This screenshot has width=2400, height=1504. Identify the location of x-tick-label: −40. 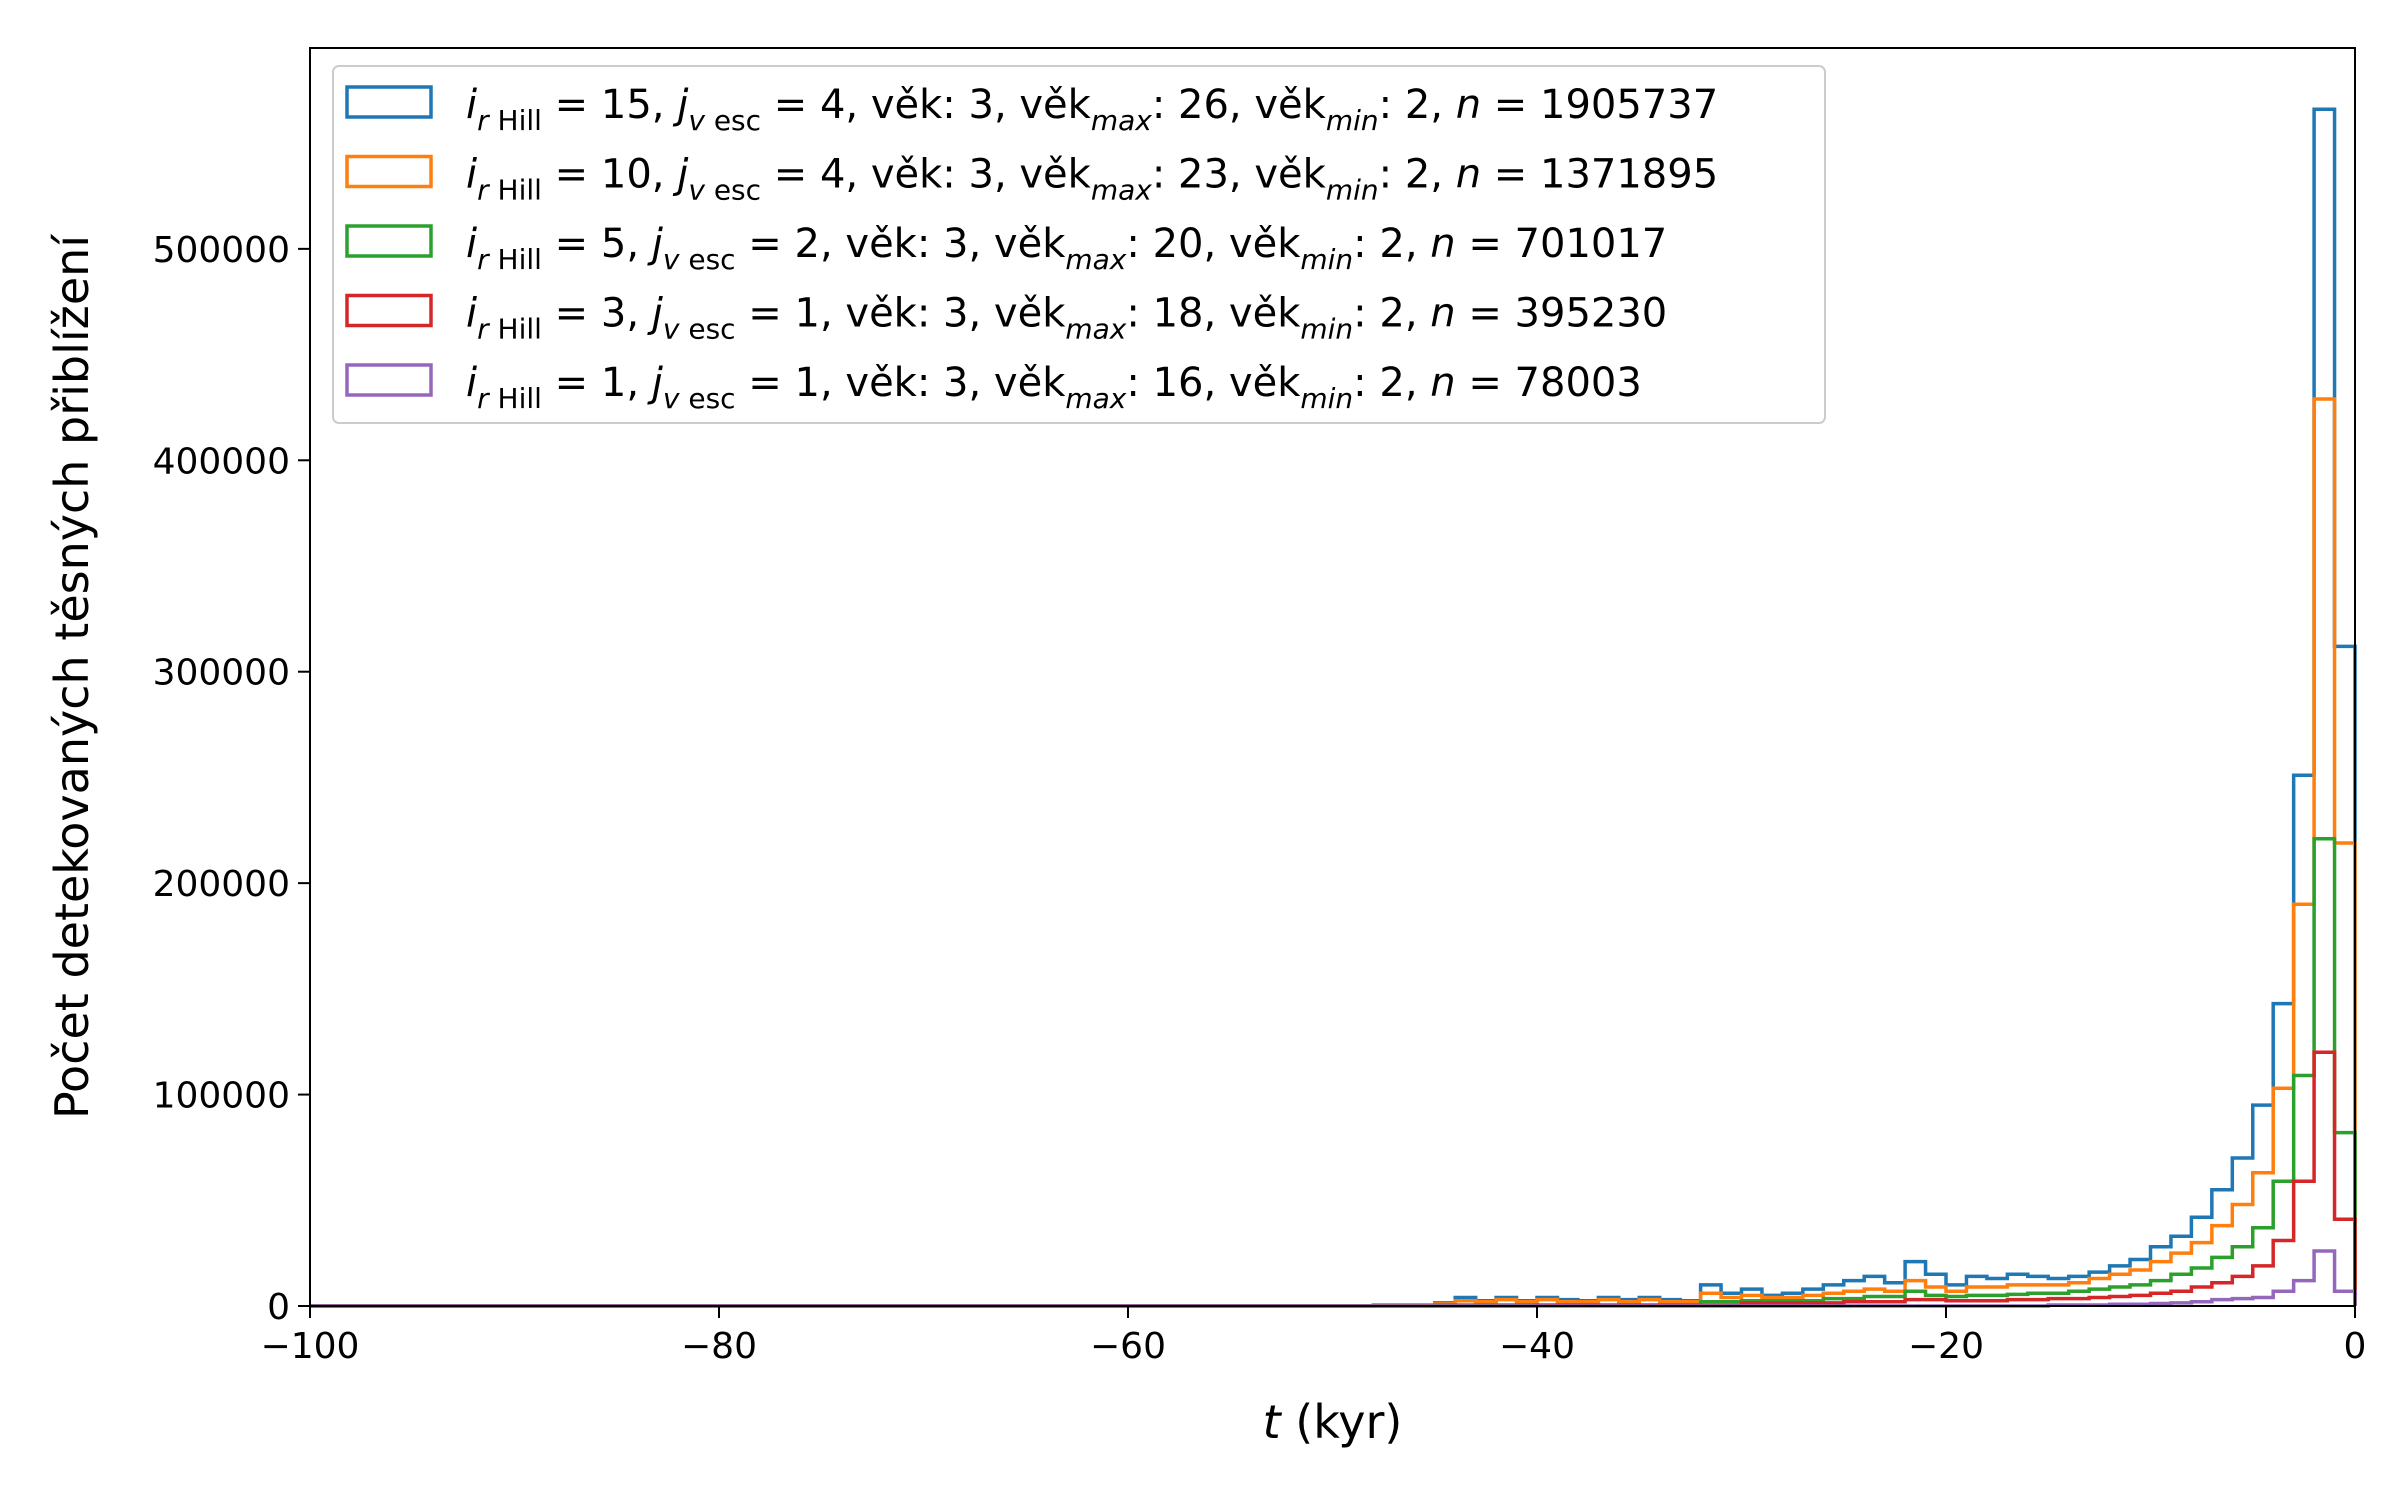
(1537, 1346).